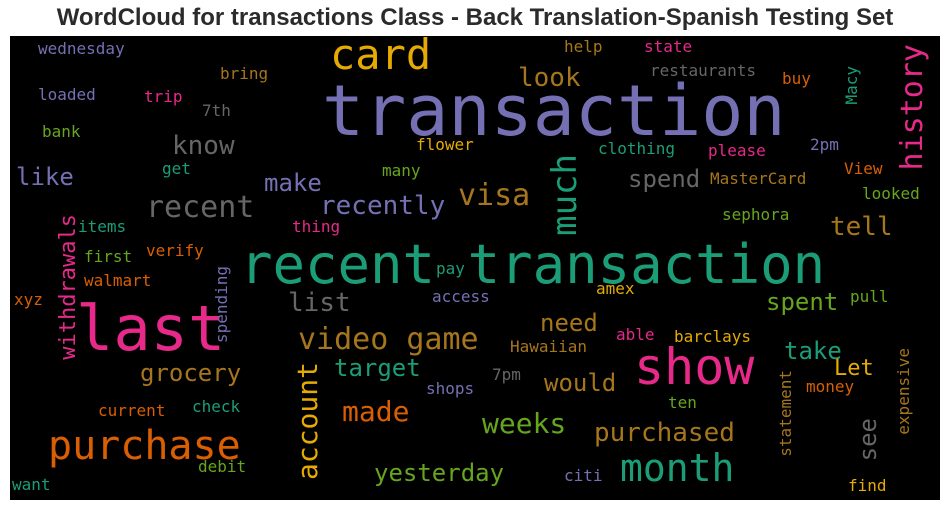 Image resolution: width=950 pixels, height=511 pixels. I want to click on word-last: last, so click(151, 328).